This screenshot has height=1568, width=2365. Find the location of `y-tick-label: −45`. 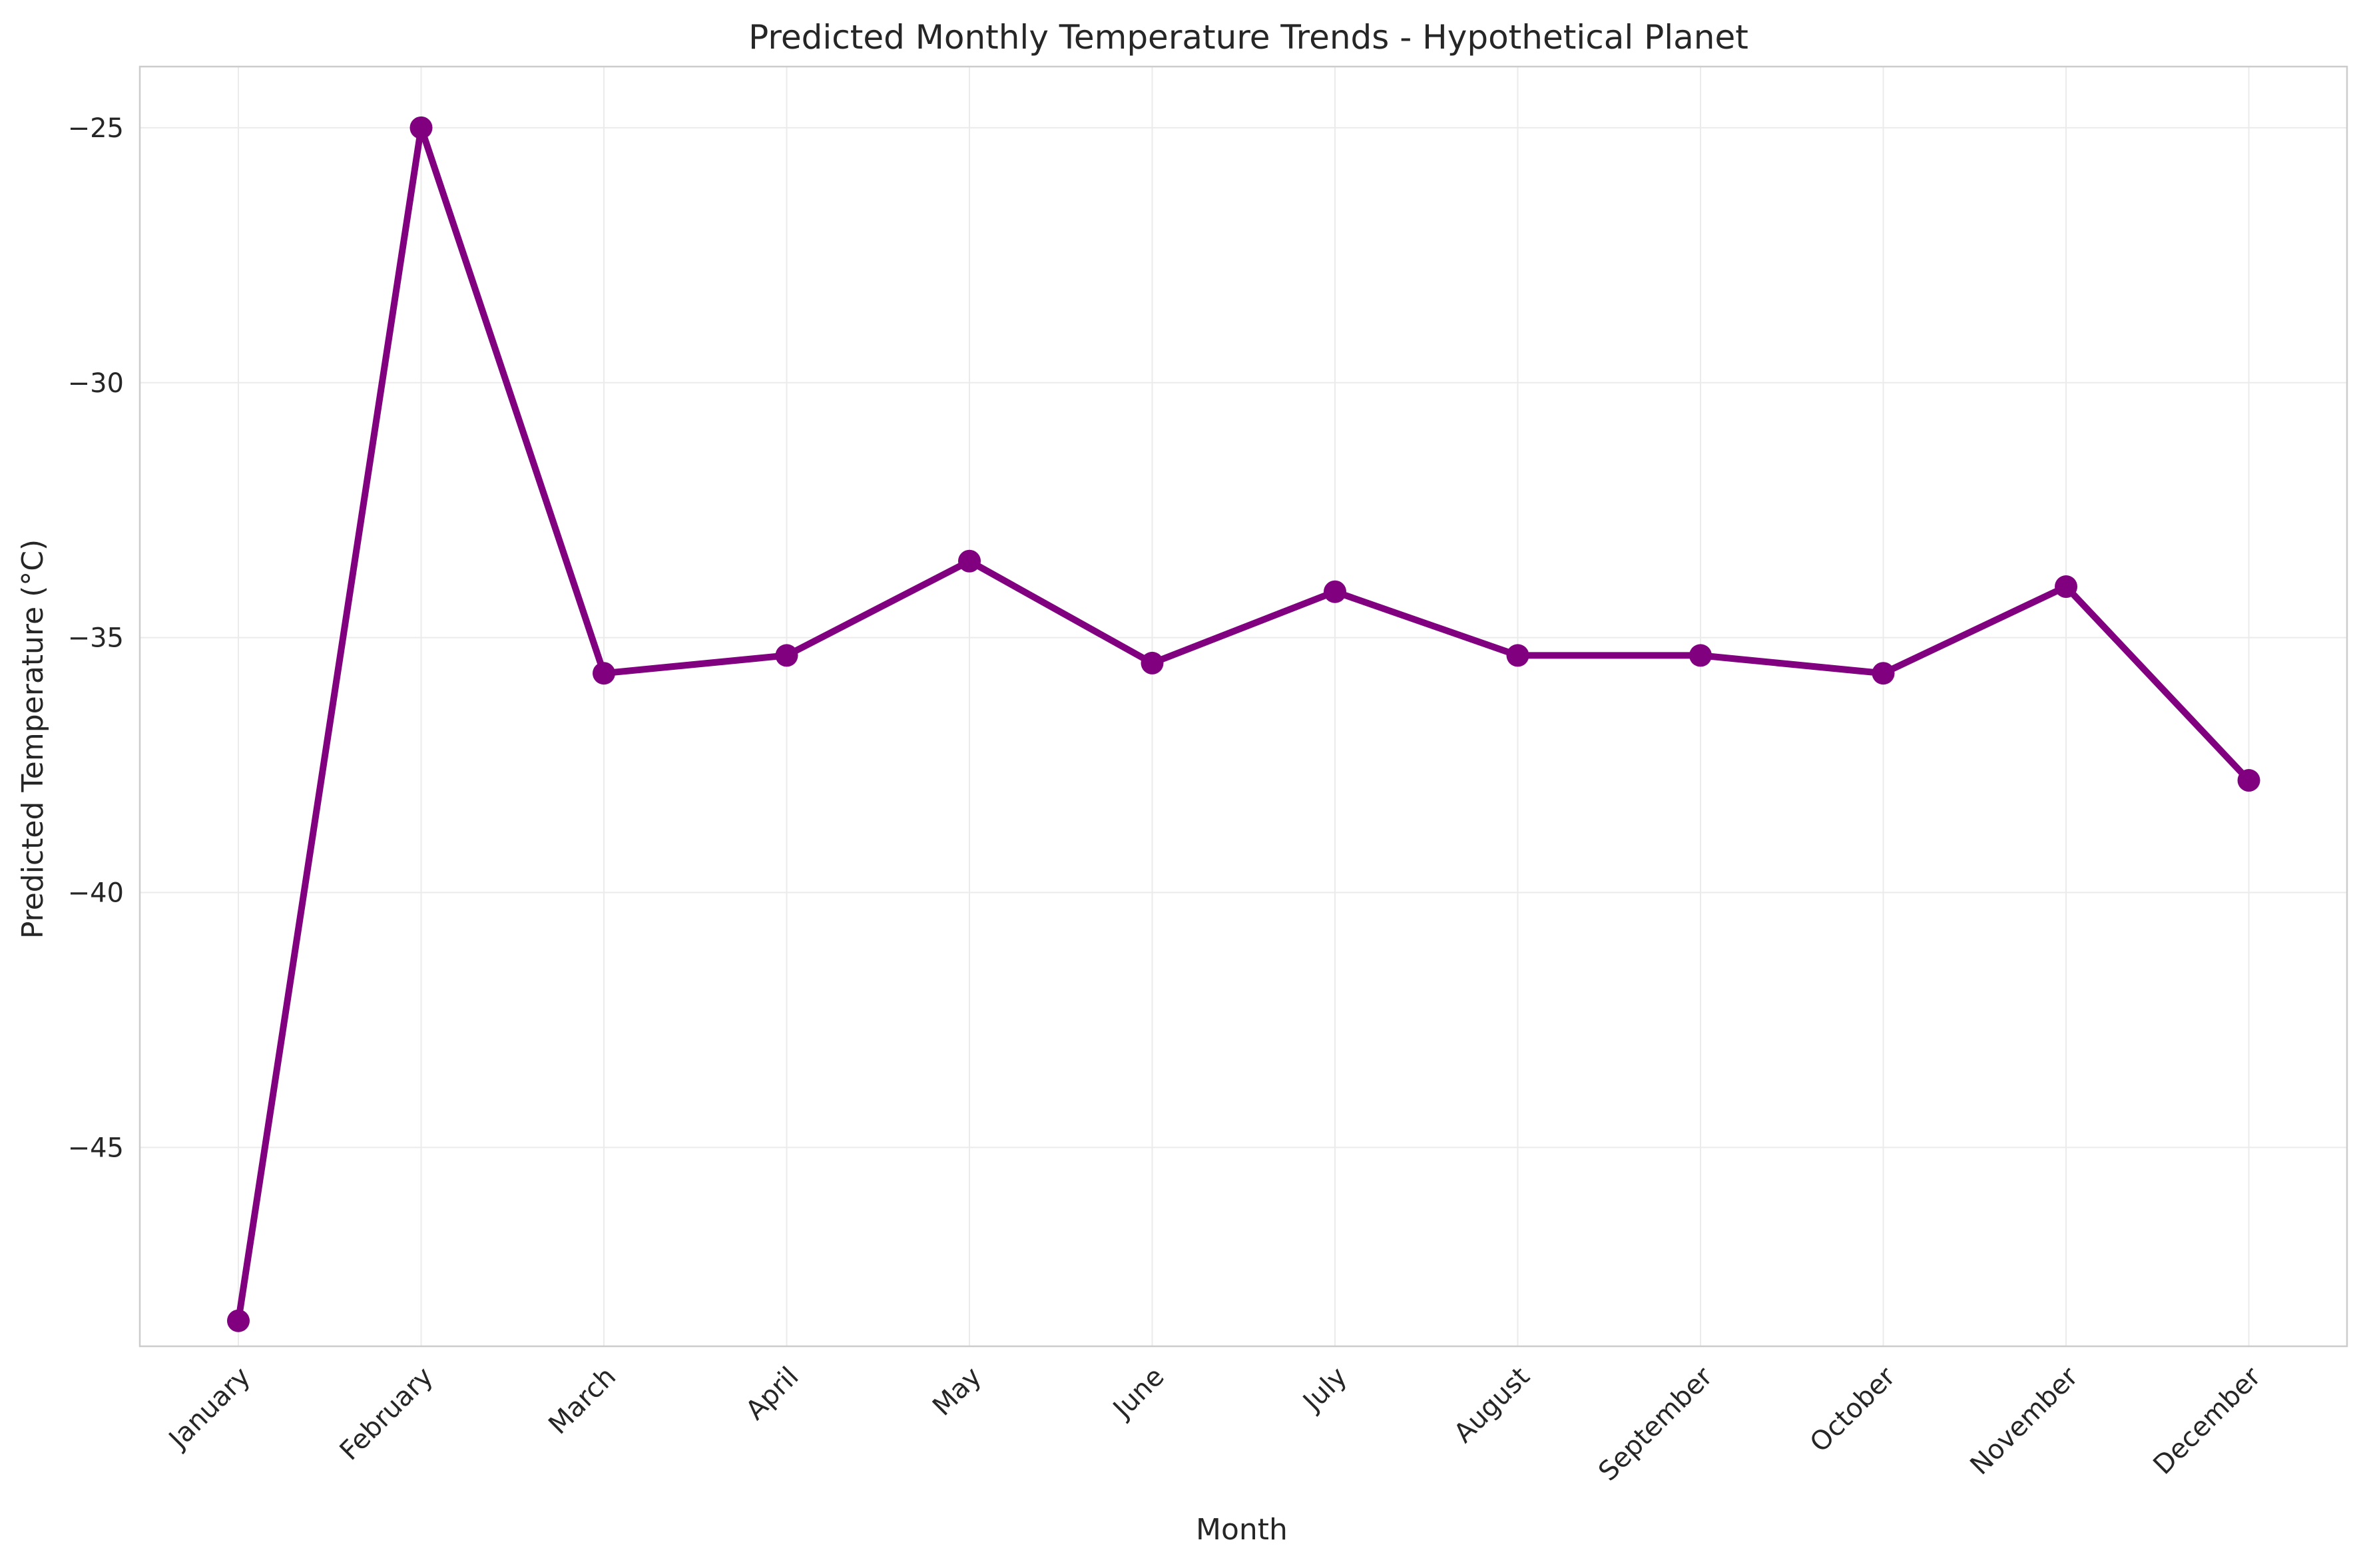

y-tick-label: −45 is located at coordinates (96, 1148).